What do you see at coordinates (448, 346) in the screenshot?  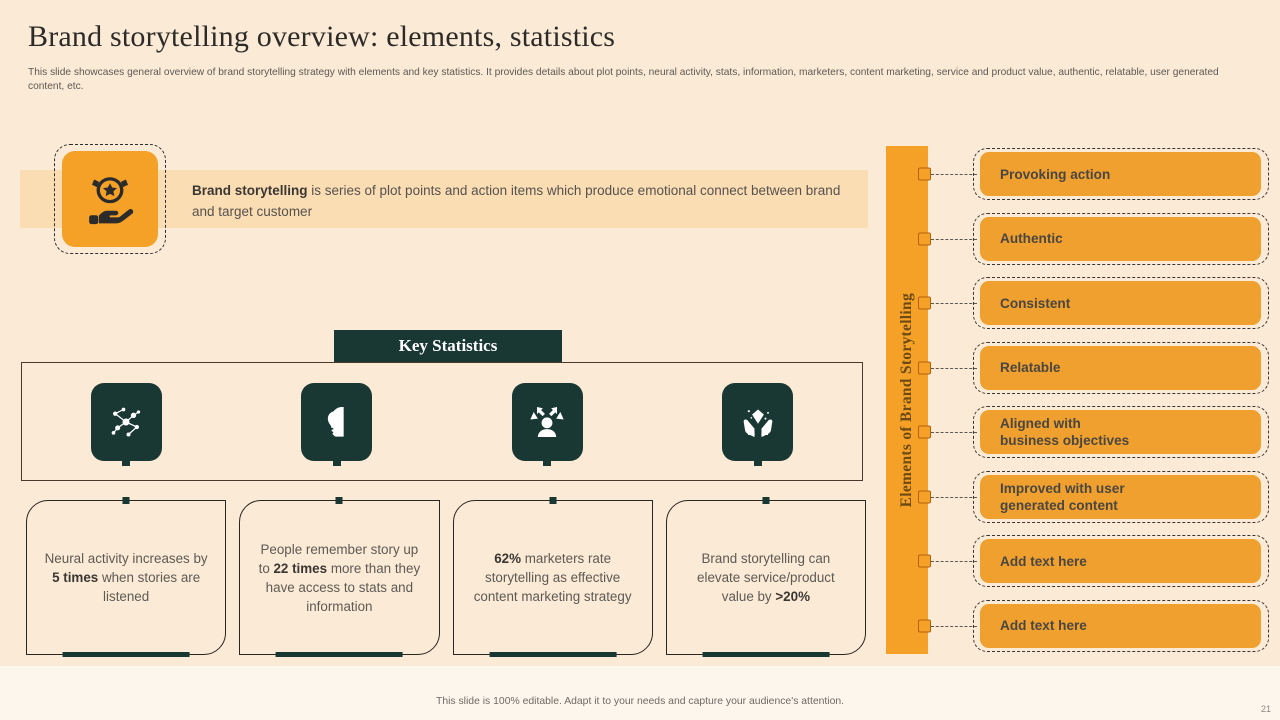 I see `key-statistics-banner: Key Statistics` at bounding box center [448, 346].